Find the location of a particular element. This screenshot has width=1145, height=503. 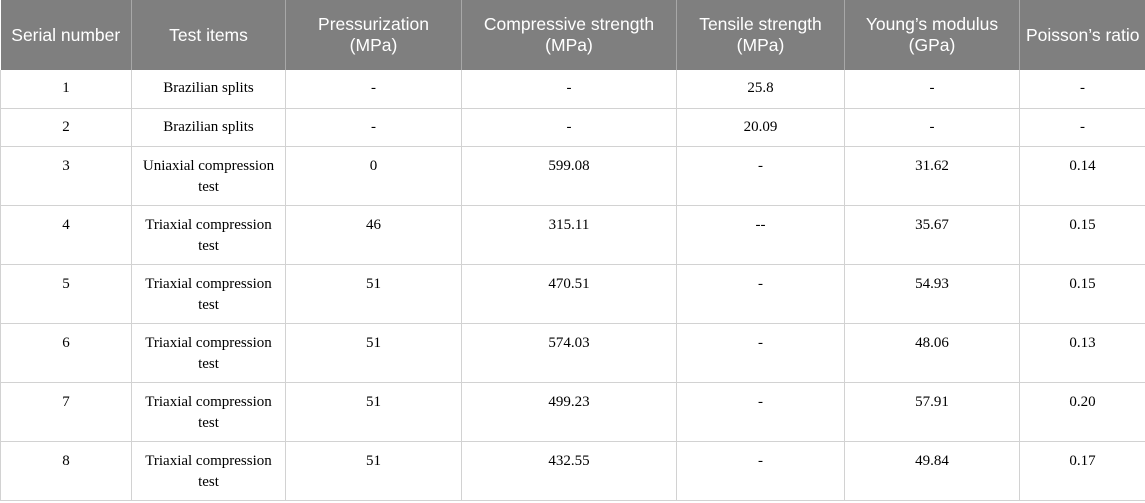

cell-poissons-ratio: 0.17 is located at coordinates (1082, 471).